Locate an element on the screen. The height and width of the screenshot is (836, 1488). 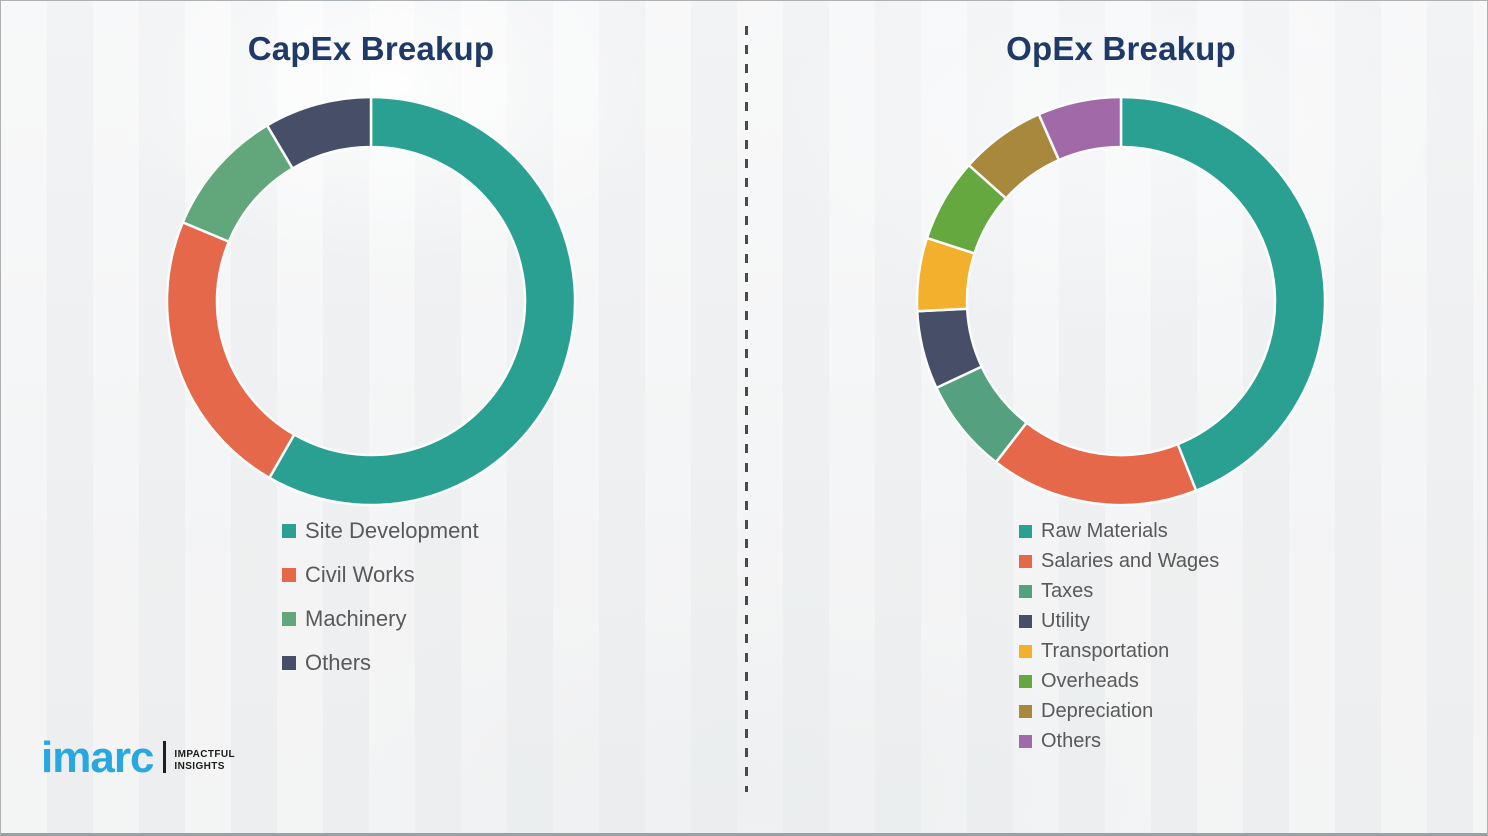
opex-donut-chart is located at coordinates (1121, 301).